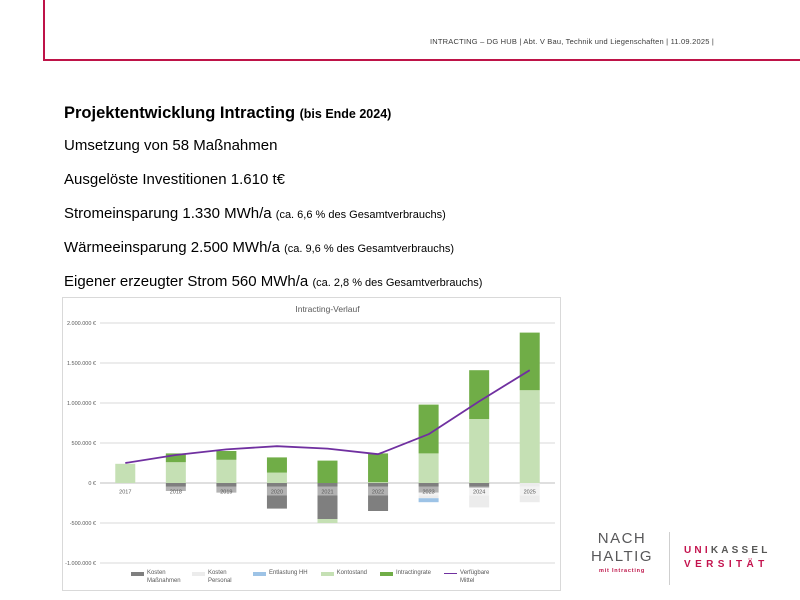 The image size is (800, 600). I want to click on unikassel-logo: UNIKASSEL VERSITÄT, so click(727, 557).